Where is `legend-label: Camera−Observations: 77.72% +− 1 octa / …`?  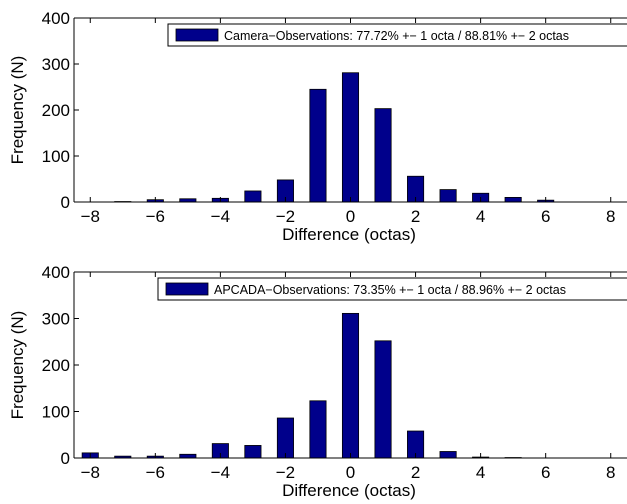
legend-label: Camera−Observations: 77.72% +− 1 octa / … is located at coordinates (396, 36).